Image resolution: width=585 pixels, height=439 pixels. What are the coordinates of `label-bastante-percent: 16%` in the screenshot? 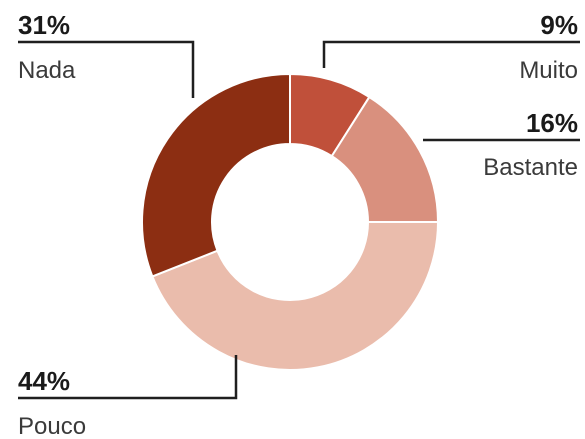 It's located at (552, 123).